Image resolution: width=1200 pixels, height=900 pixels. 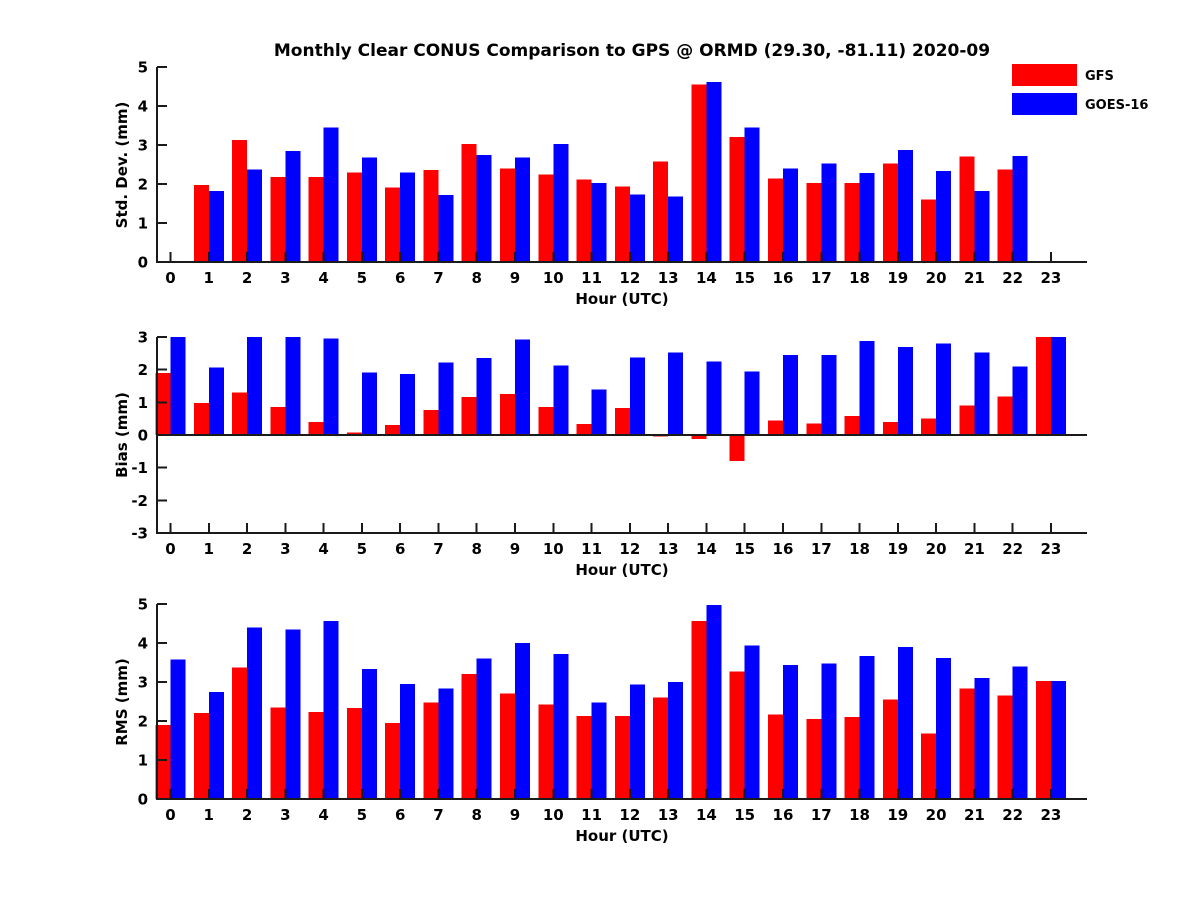 I want to click on x-tick-label-hour-13: 13, so click(x=668, y=549).